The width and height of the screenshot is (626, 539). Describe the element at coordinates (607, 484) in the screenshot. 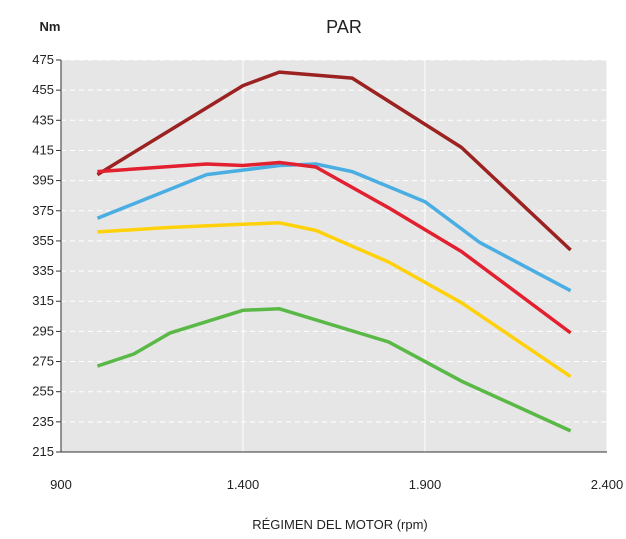

I see `x-tick-label: 2.400` at that location.